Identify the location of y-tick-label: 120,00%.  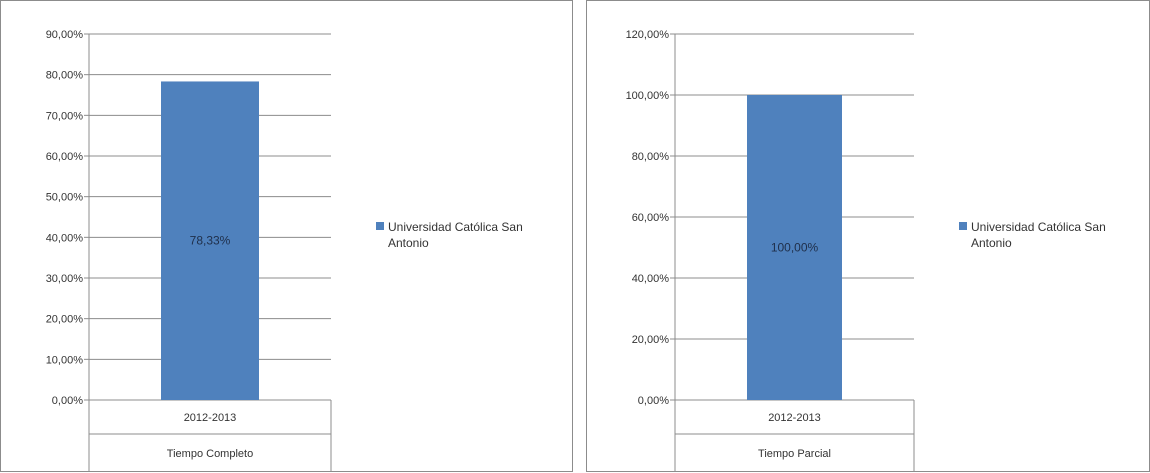
(648, 35).